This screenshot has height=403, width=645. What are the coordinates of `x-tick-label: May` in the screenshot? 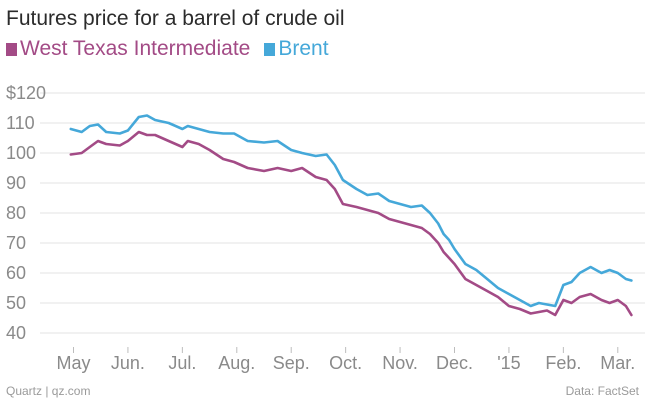 It's located at (73, 363).